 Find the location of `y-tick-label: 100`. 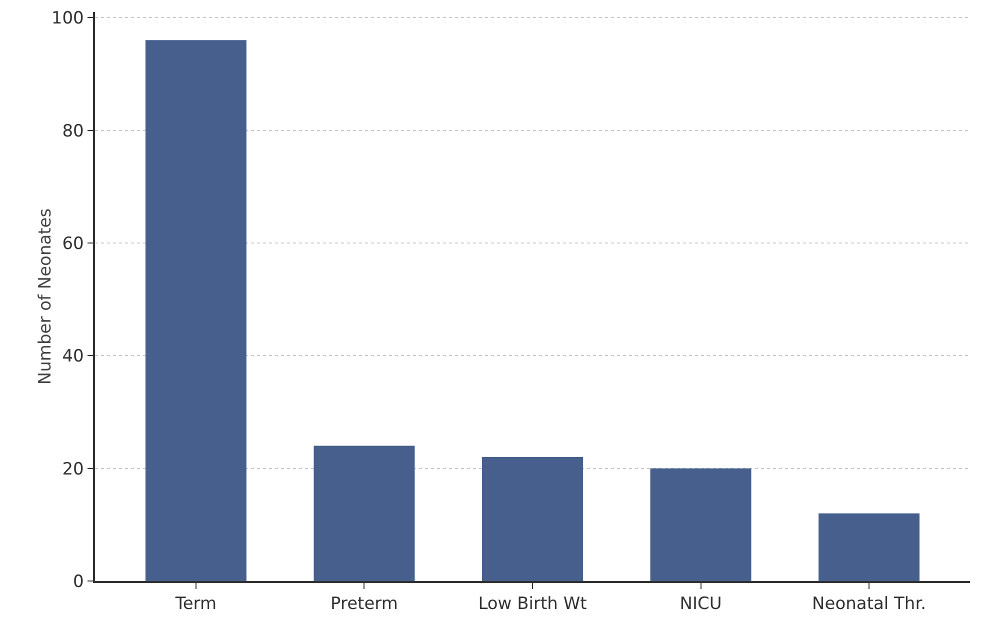

y-tick-label: 100 is located at coordinates (67, 18).